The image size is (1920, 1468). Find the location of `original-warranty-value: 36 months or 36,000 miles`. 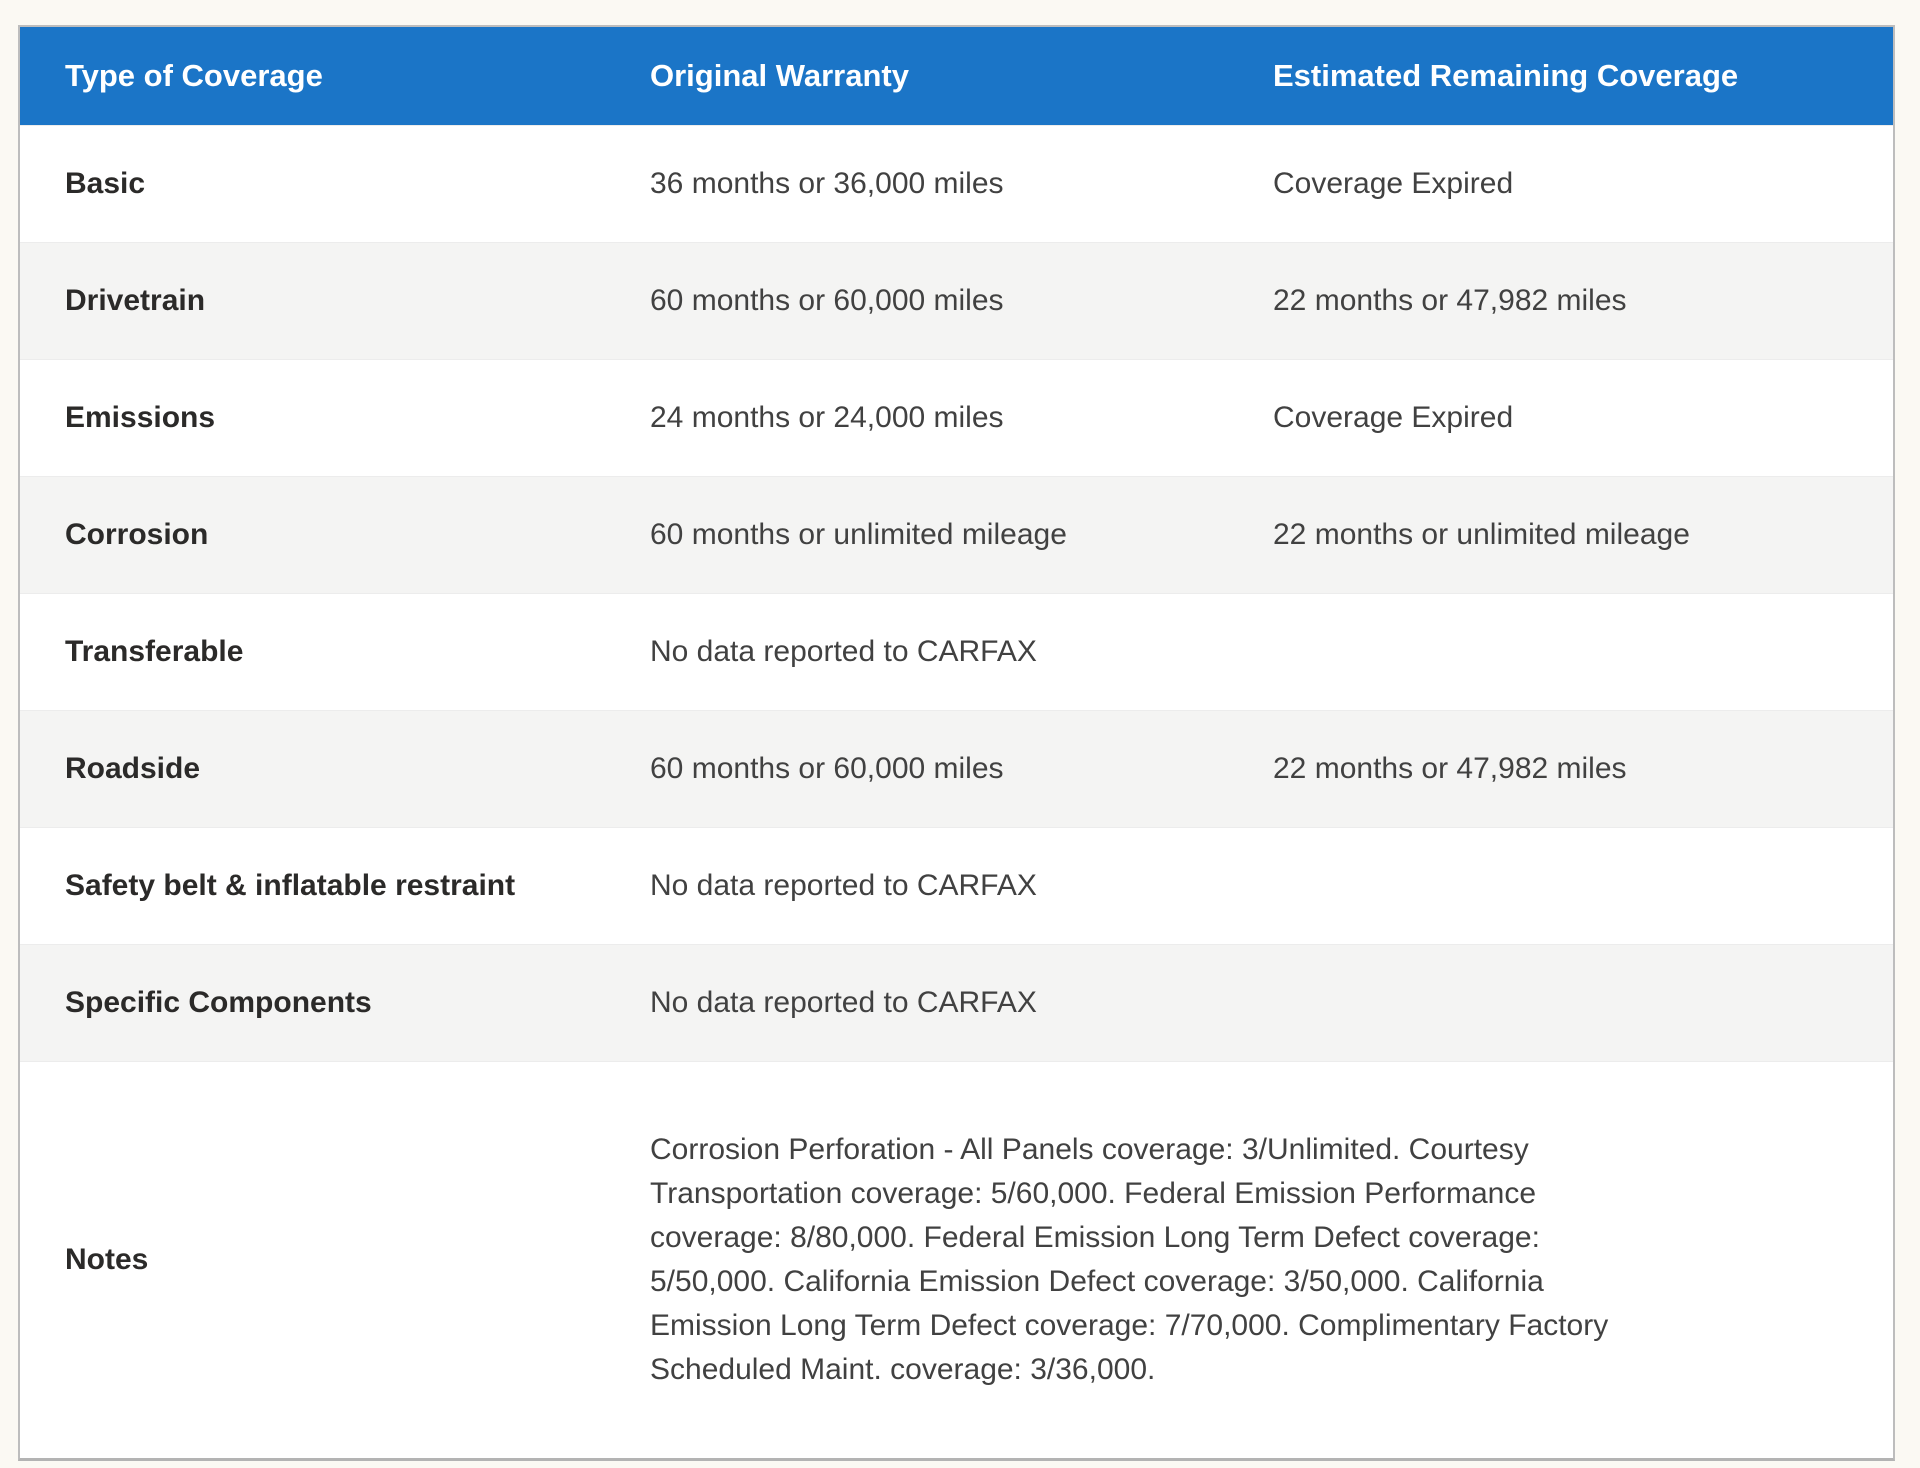

original-warranty-value: 36 months or 36,000 miles is located at coordinates (827, 184).